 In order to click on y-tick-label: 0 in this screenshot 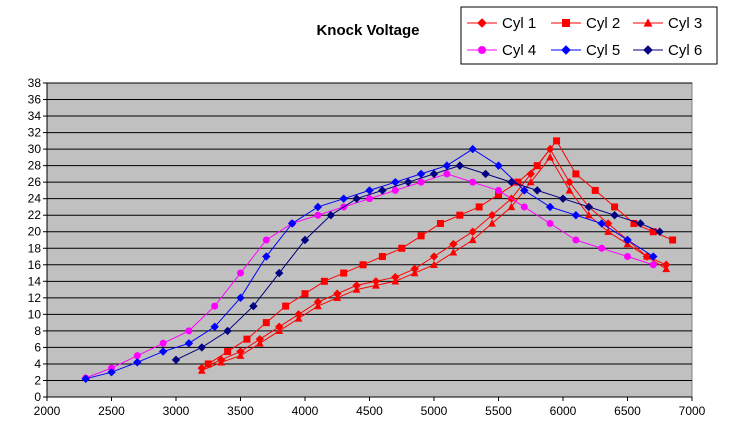, I will do `click(37, 397)`.